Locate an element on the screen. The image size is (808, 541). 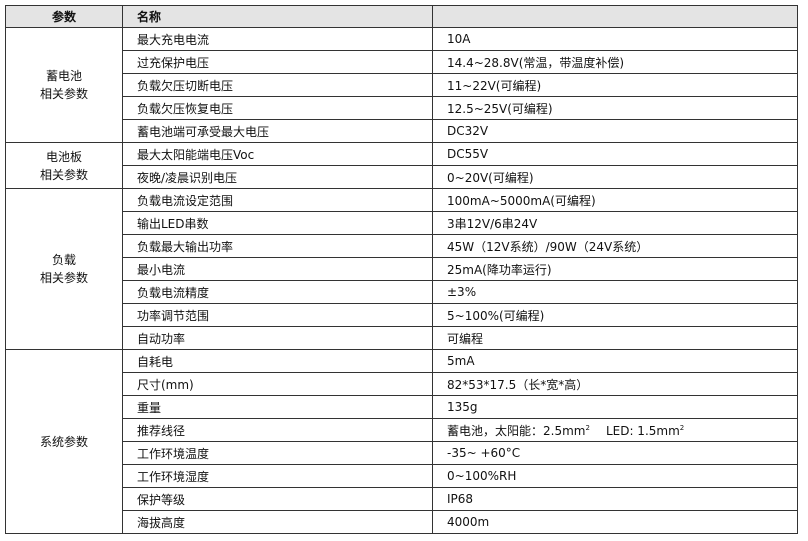
param-name: 过充保护电压 is located at coordinates (277, 62).